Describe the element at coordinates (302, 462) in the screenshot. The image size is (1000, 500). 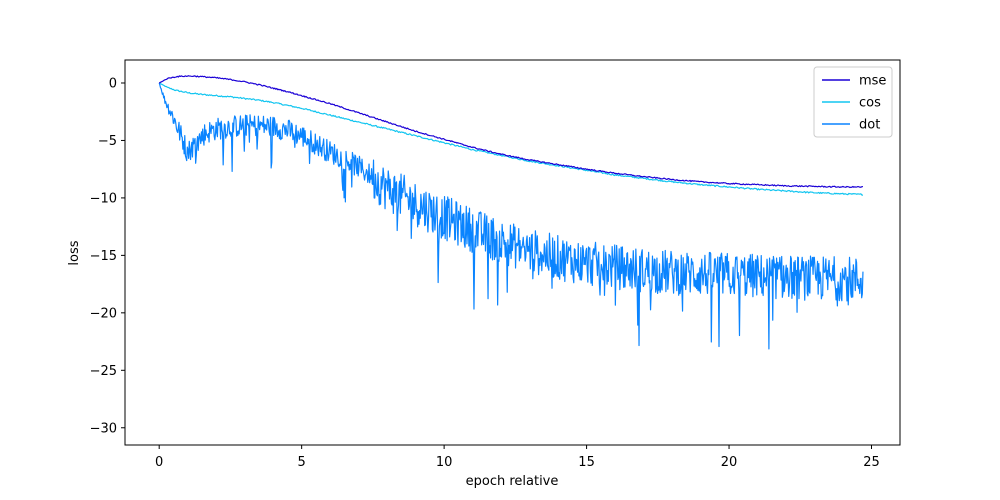
I see `x-tick-label: 5` at that location.